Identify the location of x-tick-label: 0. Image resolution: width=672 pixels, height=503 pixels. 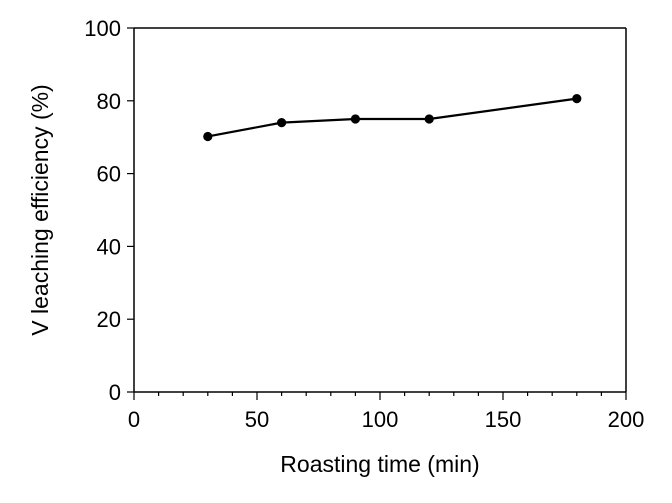
(134, 419).